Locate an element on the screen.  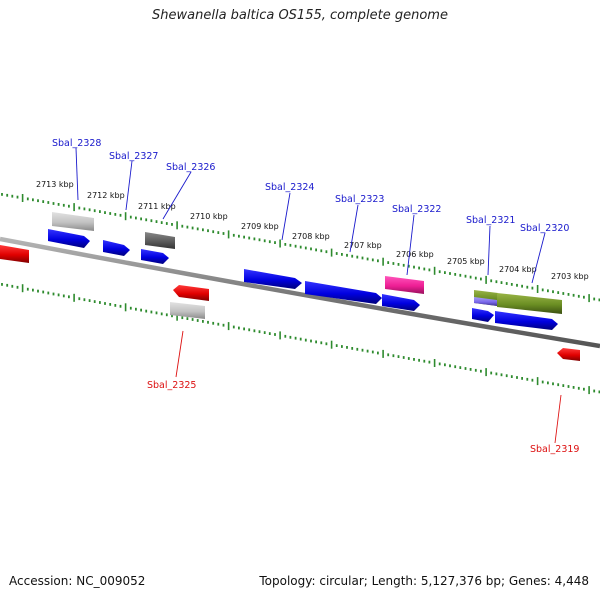
kbp-label: 2704 kbp is located at coordinates (518, 269).